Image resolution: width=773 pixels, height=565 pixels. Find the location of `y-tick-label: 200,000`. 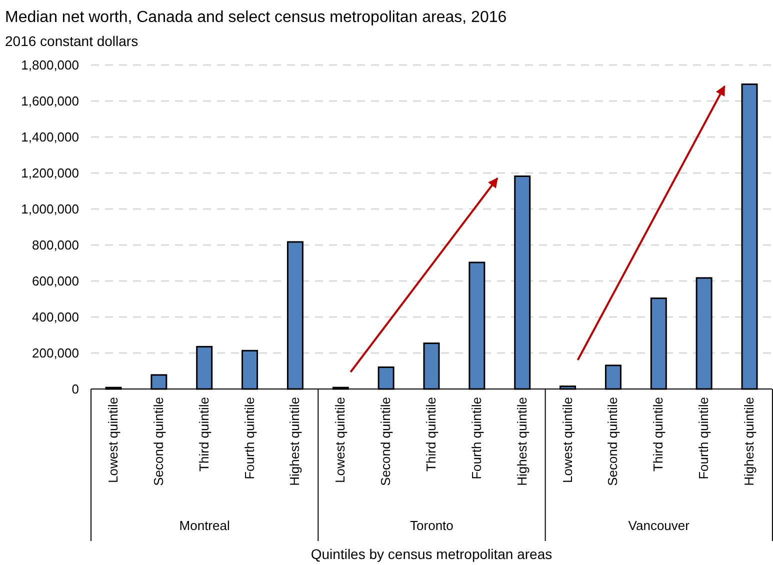

y-tick-label: 200,000 is located at coordinates (55, 353).